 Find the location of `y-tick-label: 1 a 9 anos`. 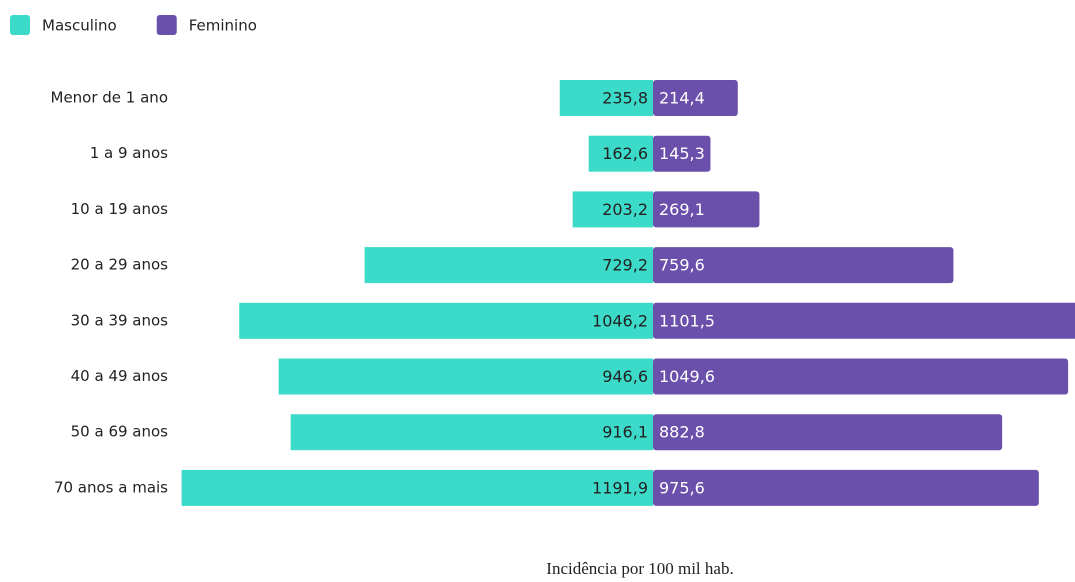

y-tick-label: 1 a 9 anos is located at coordinates (129, 153).